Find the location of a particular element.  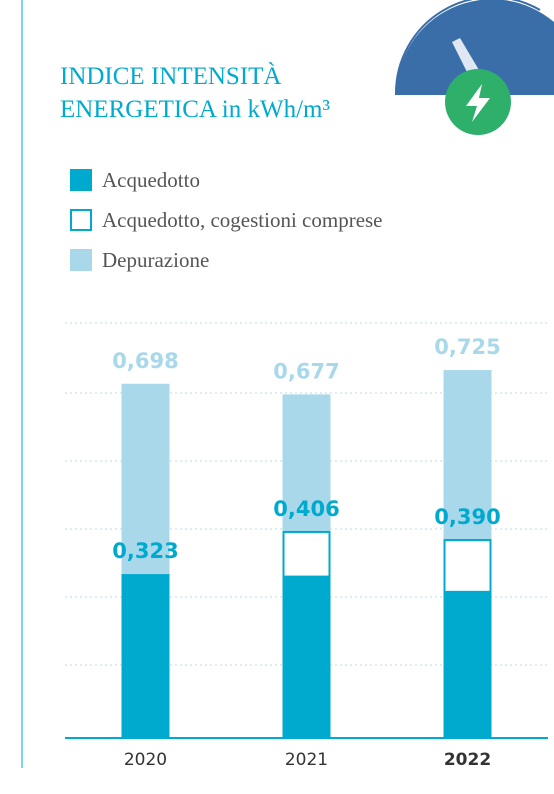

value-label: 0,698 is located at coordinates (145, 361).